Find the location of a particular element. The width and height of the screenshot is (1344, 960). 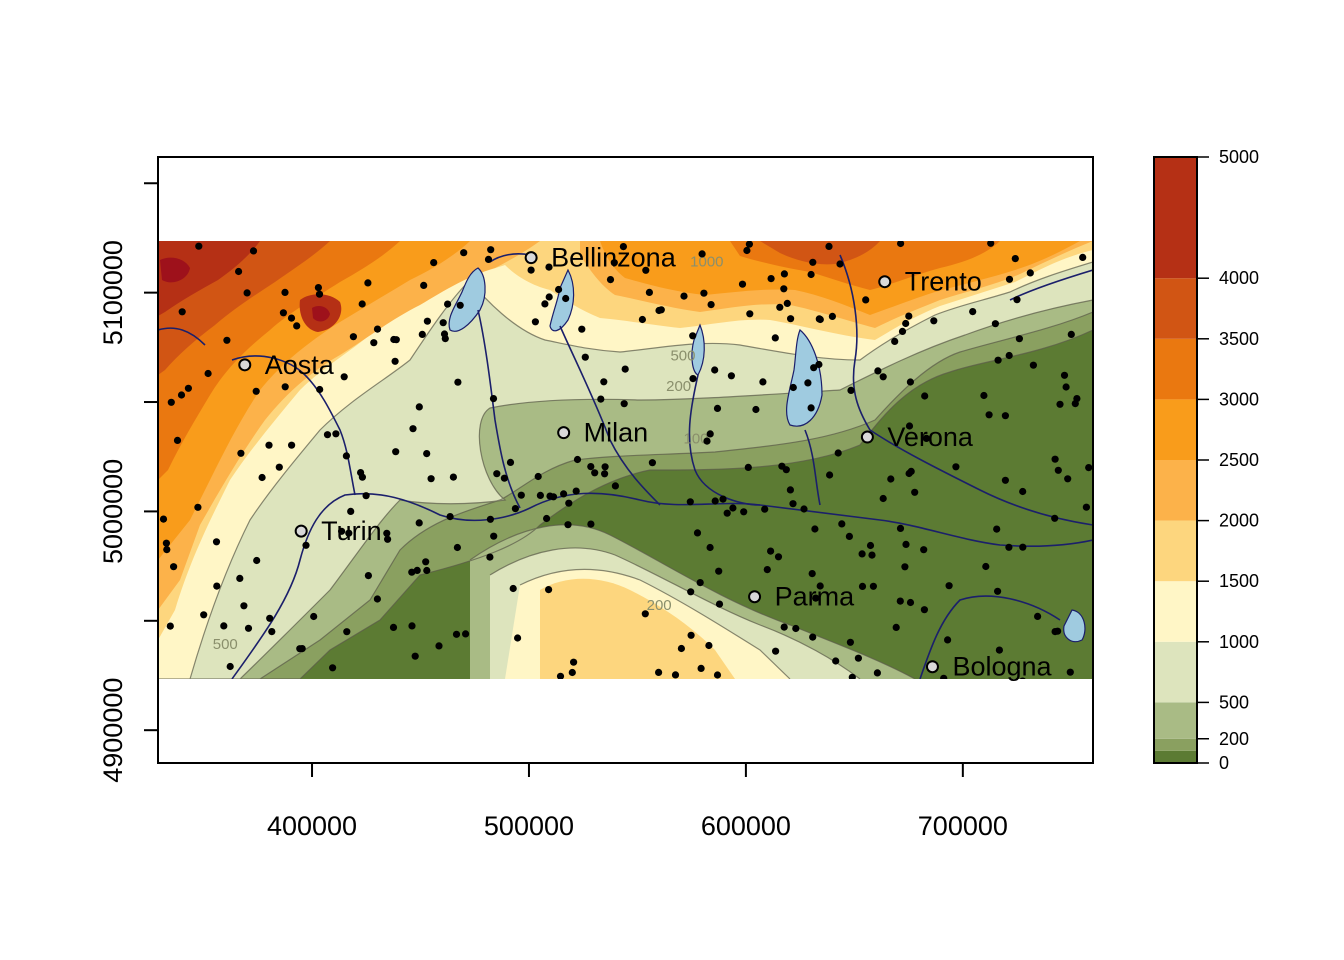

river-dora is located at coordinates (293, 425).